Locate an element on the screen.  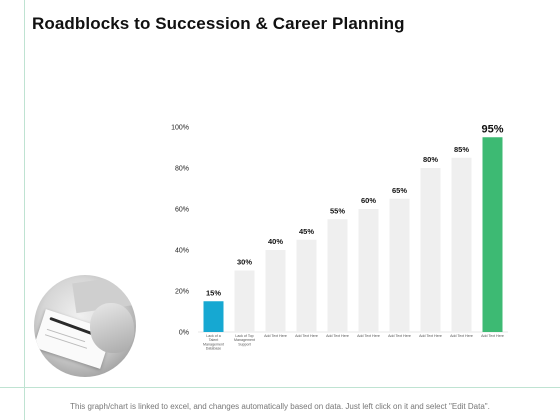
data-label: 60% is located at coordinates (368, 200).